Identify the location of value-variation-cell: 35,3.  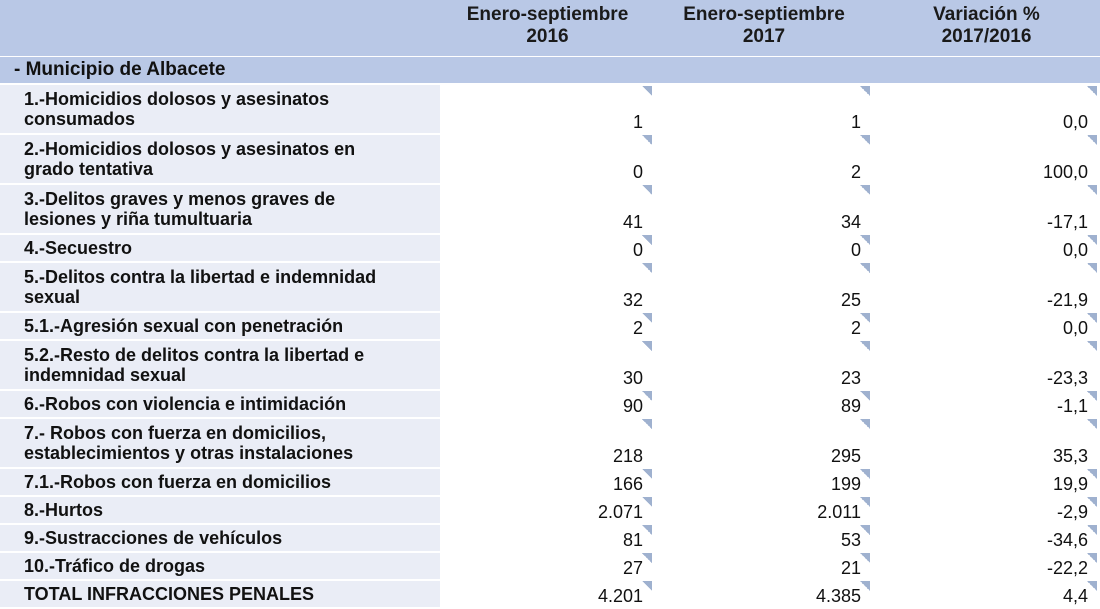
(986, 443).